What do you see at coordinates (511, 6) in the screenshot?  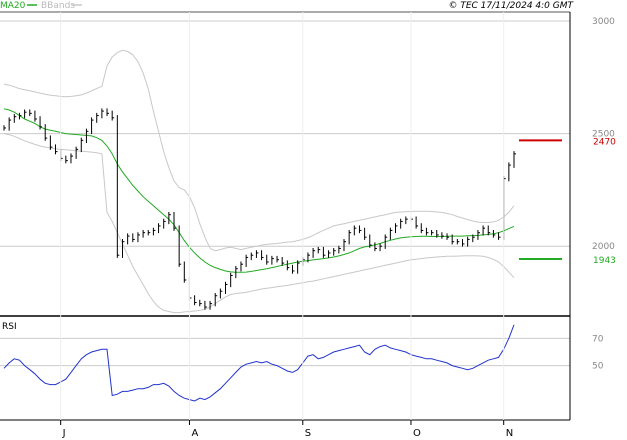 I see `copyright-text: © TEC 17/11/2024 4:0 GMT` at bounding box center [511, 6].